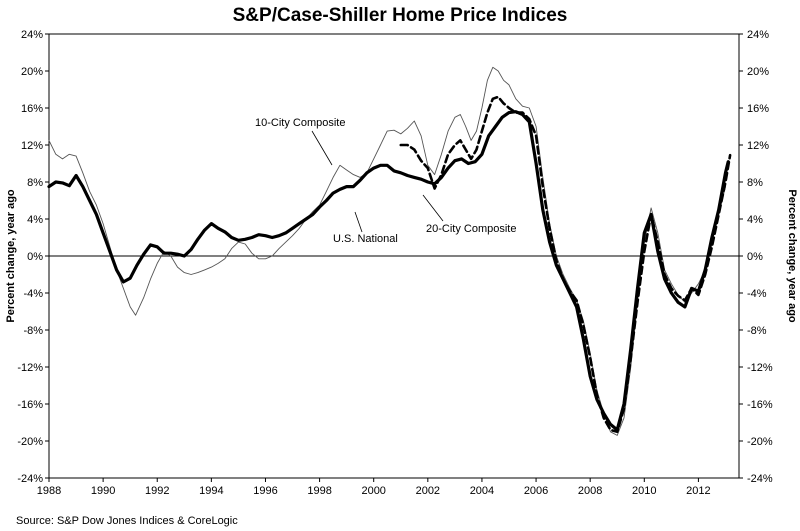 Image resolution: width=800 pixels, height=531 pixels. What do you see at coordinates (760, 405) in the screenshot?
I see `y-tick-label-right: -16%` at bounding box center [760, 405].